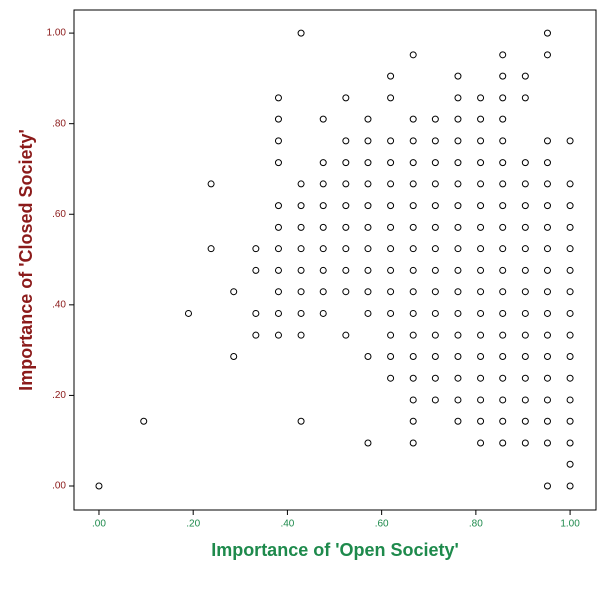 This screenshot has height=604, width=604. I want to click on x-tick-label: .20, so click(193, 524).